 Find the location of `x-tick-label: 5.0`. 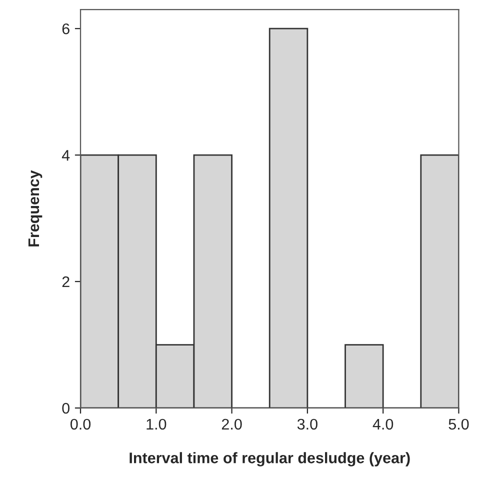

x-tick-label: 5.0 is located at coordinates (458, 424).